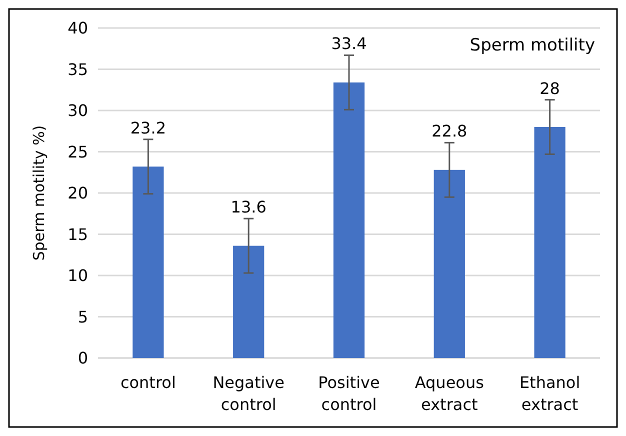 This screenshot has width=626, height=436. Describe the element at coordinates (449, 393) in the screenshot. I see `x-tick-label: Aqueous extract` at that location.